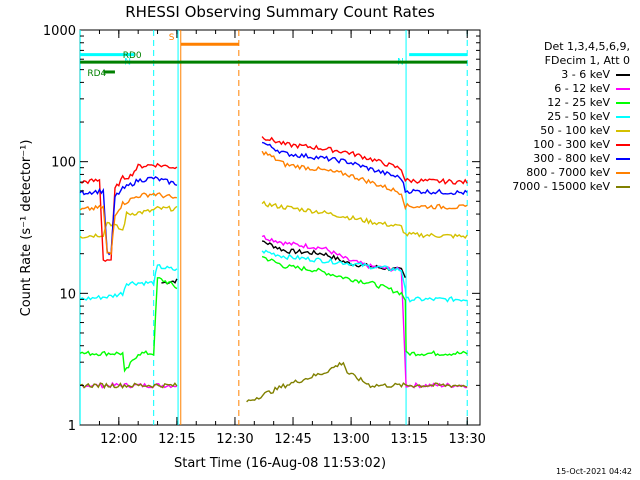 The width and height of the screenshot is (640, 480). What do you see at coordinates (350, 439) in the screenshot?
I see `x-tick-label: 13:00` at bounding box center [350, 439].